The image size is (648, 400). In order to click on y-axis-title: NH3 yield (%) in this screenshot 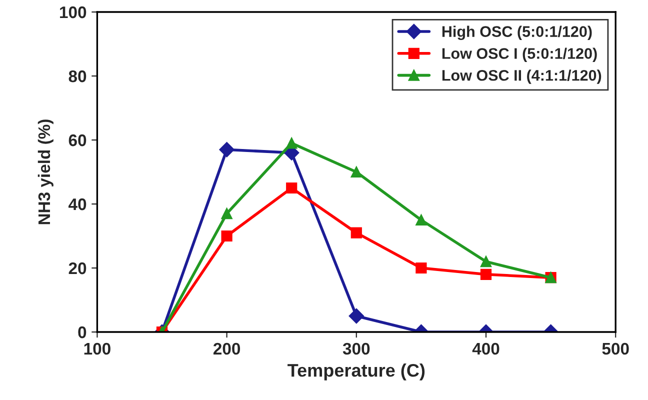, I will do `click(46, 172)`.